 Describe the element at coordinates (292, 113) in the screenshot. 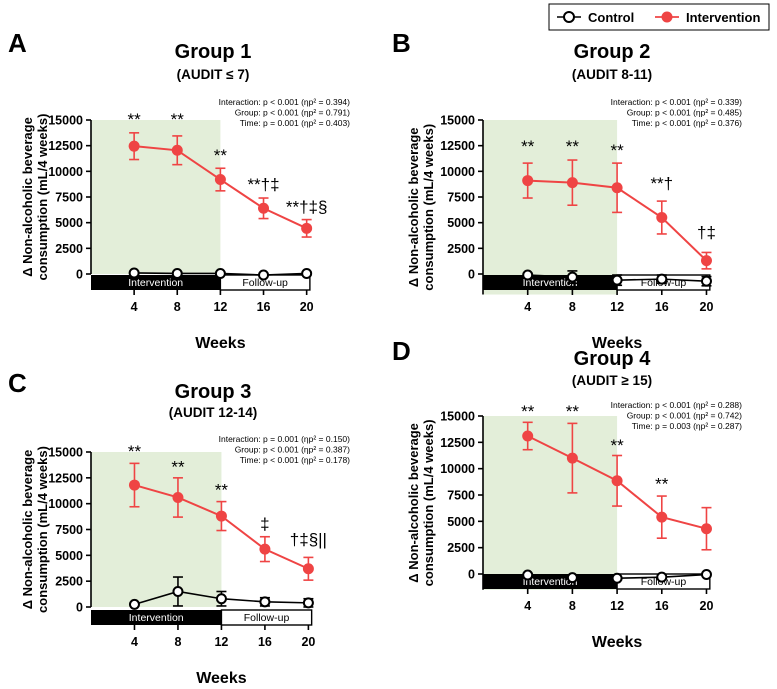

I see `stat-line: Group: p < 0.001 (ηp² = 0.791)` at that location.